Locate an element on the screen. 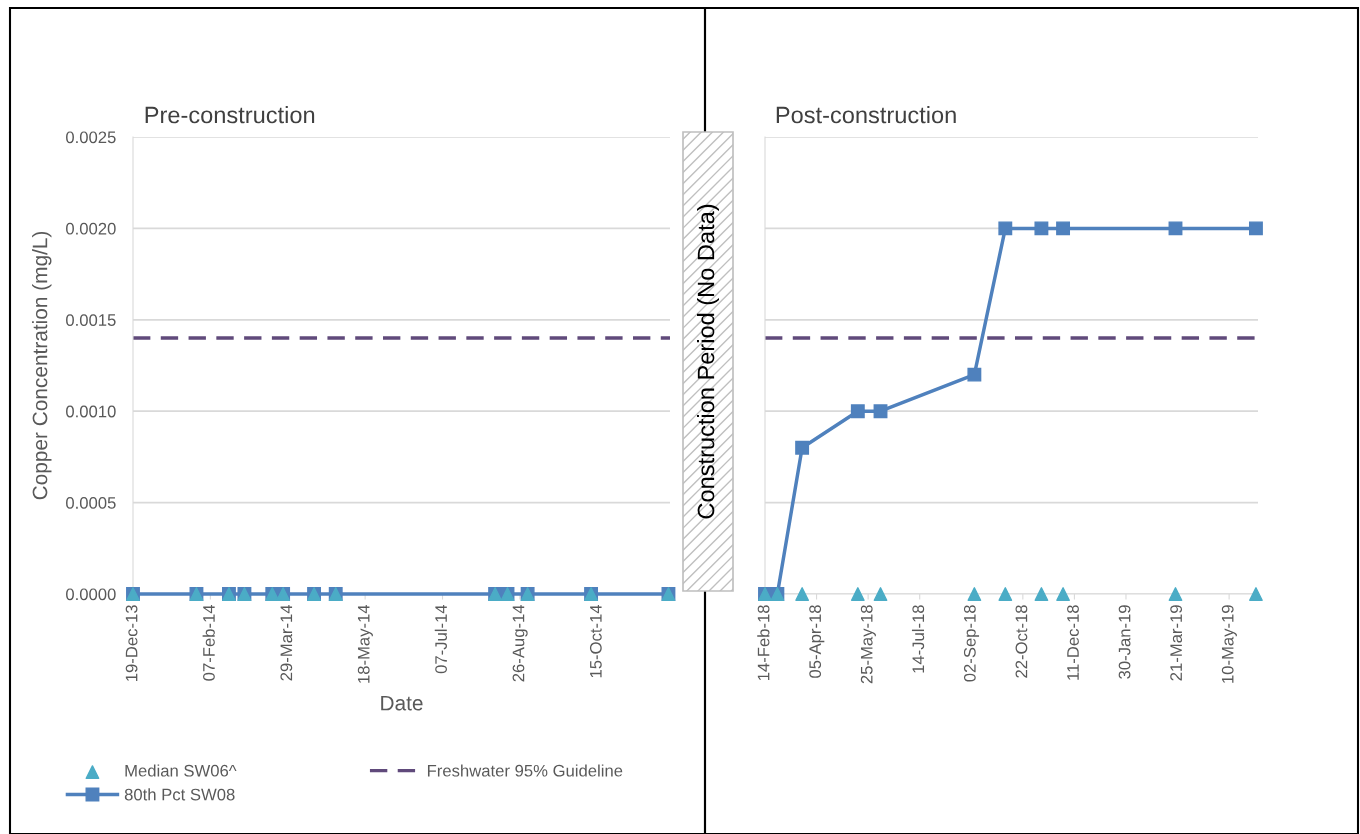 This screenshot has height=834, width=1360. x-tick-label: 22-Oct-18 is located at coordinates (1021, 641).